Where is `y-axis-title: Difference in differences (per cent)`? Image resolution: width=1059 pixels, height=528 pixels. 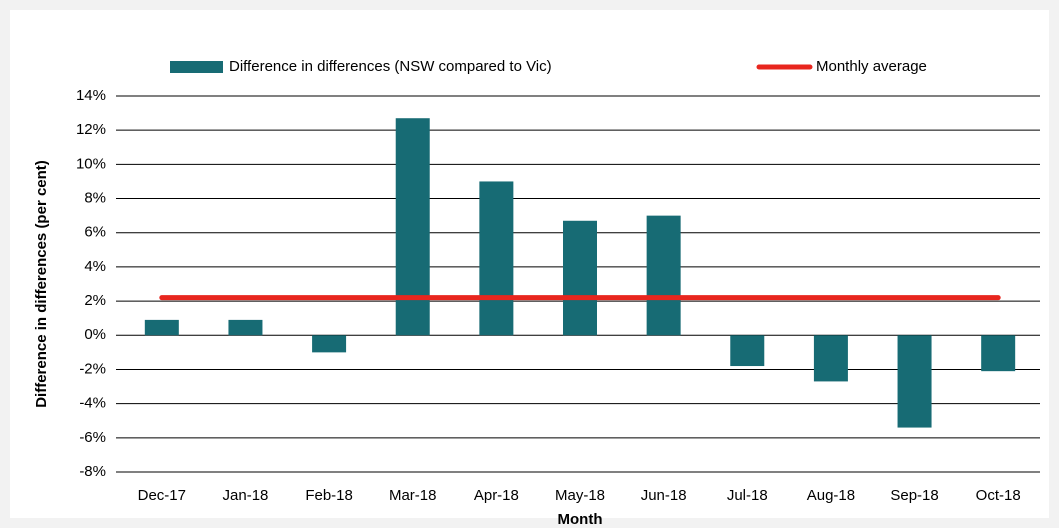 y-axis-title: Difference in differences (per cent) is located at coordinates (41, 284).